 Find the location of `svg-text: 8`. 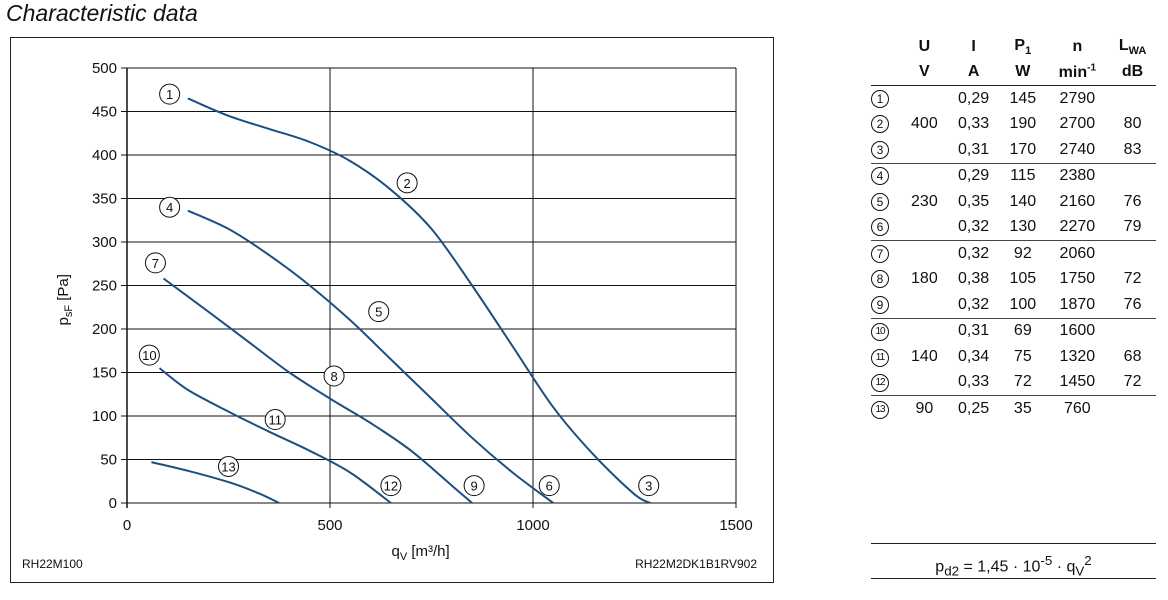

svg-text: 8 is located at coordinates (333, 376).